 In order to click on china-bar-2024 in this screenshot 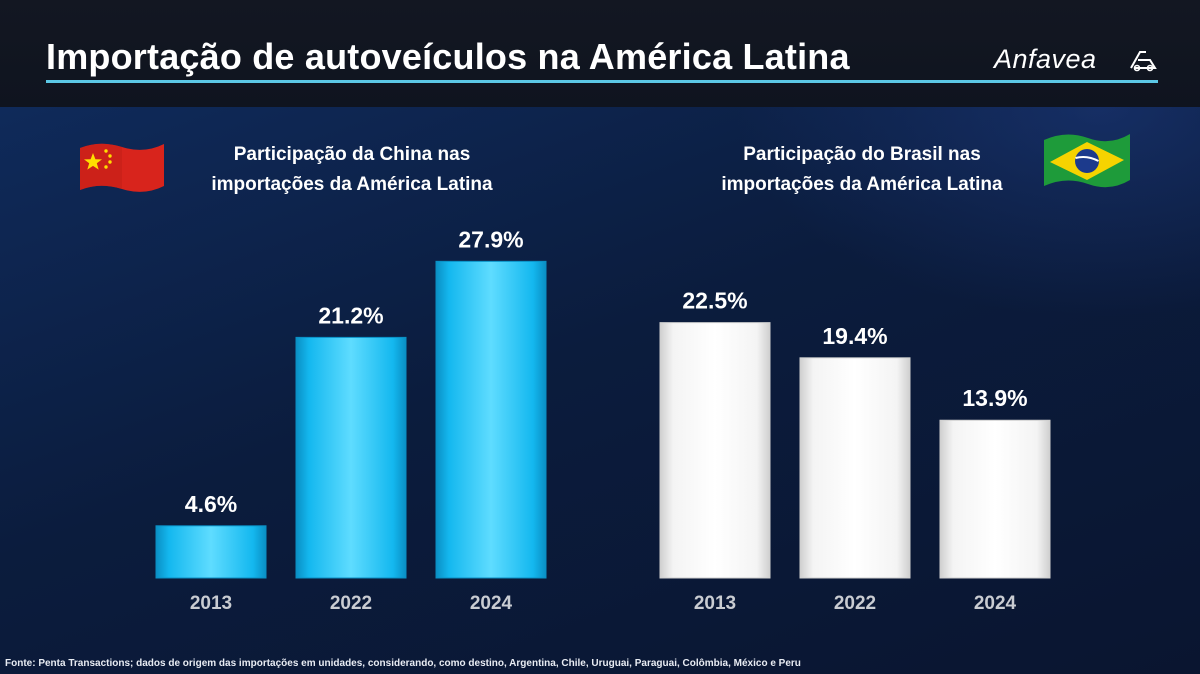, I will do `click(491, 419)`.